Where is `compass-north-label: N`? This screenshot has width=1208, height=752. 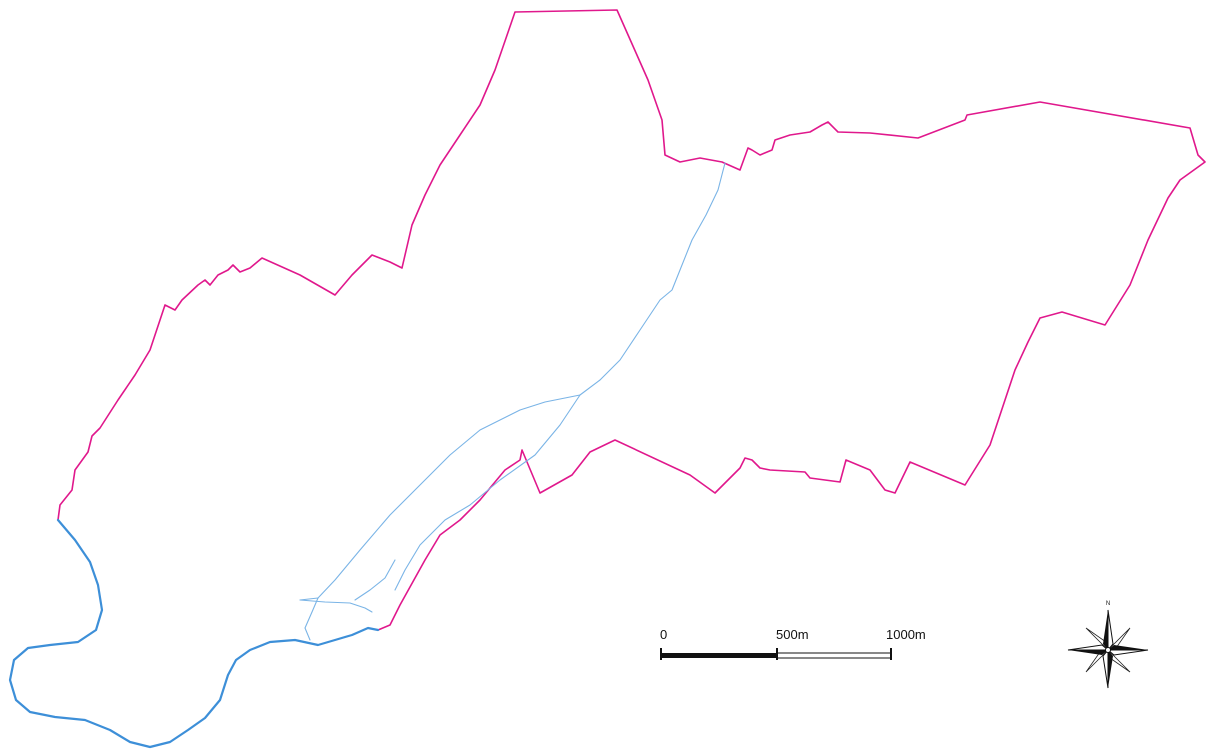
compass-north-label: N is located at coordinates (1108, 604).